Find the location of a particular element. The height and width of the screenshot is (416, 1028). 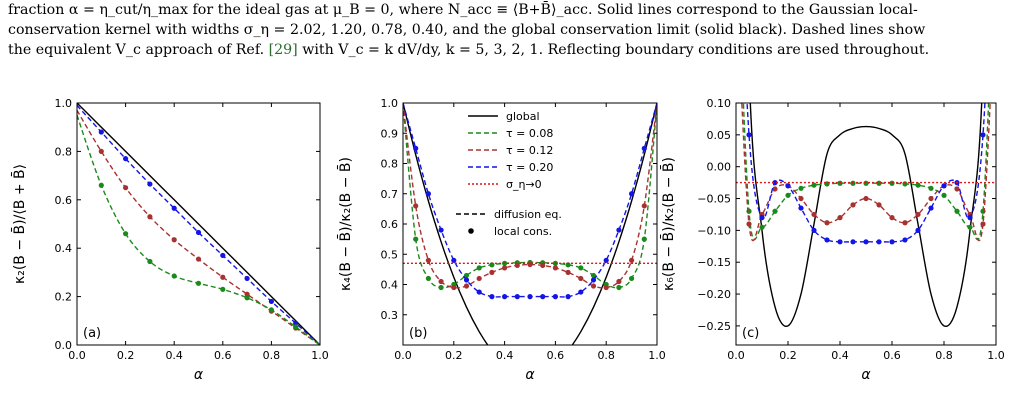

y-tick-label: 0.2 is located at coordinates (64, 297).